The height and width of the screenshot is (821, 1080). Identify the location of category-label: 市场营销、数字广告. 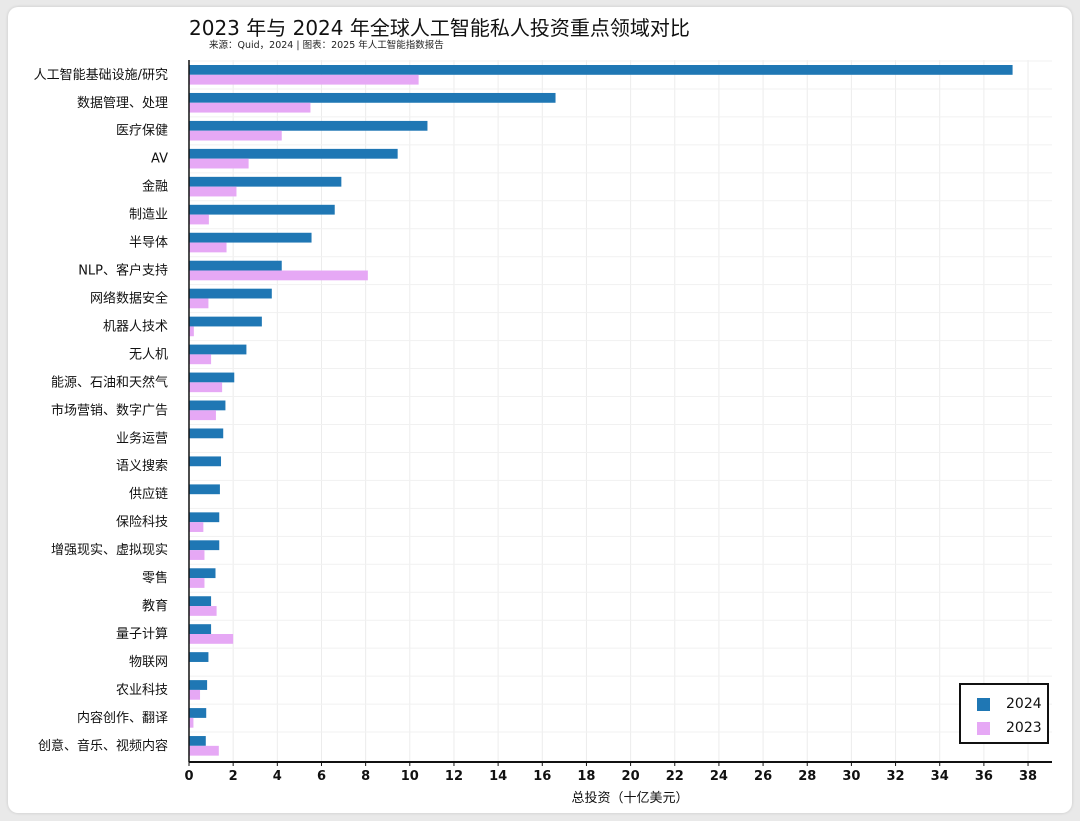
(109, 410).